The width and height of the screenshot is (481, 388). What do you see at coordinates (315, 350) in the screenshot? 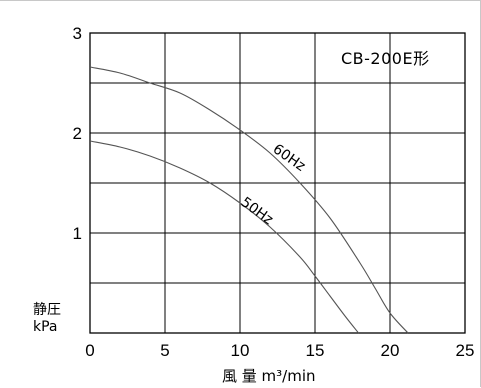
I see `x-tick-label: 15` at bounding box center [315, 350].